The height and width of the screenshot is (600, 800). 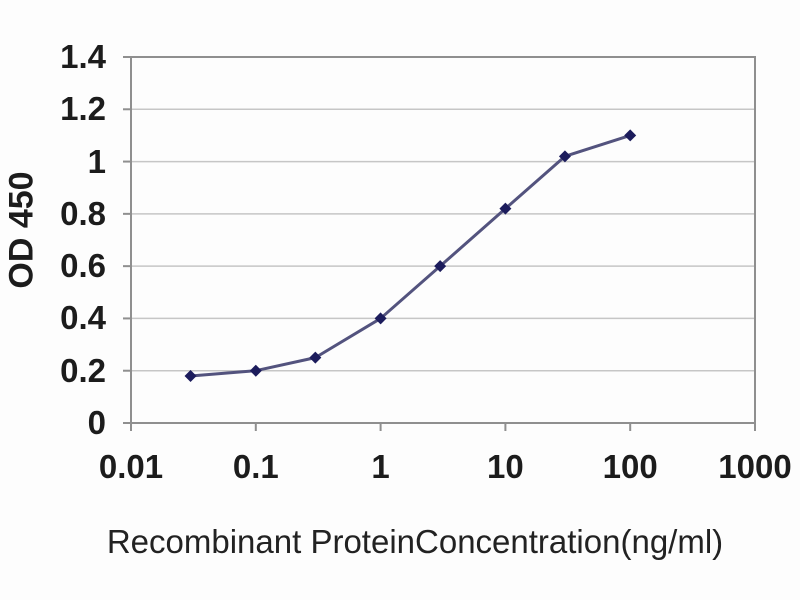 I want to click on y-tick-label: 1.2, so click(x=83, y=109).